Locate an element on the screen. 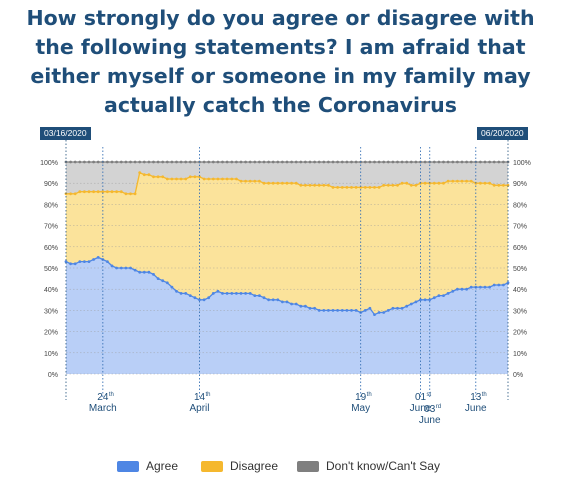 The height and width of the screenshot is (490, 561). marker-month-label: June is located at coordinates (476, 408).